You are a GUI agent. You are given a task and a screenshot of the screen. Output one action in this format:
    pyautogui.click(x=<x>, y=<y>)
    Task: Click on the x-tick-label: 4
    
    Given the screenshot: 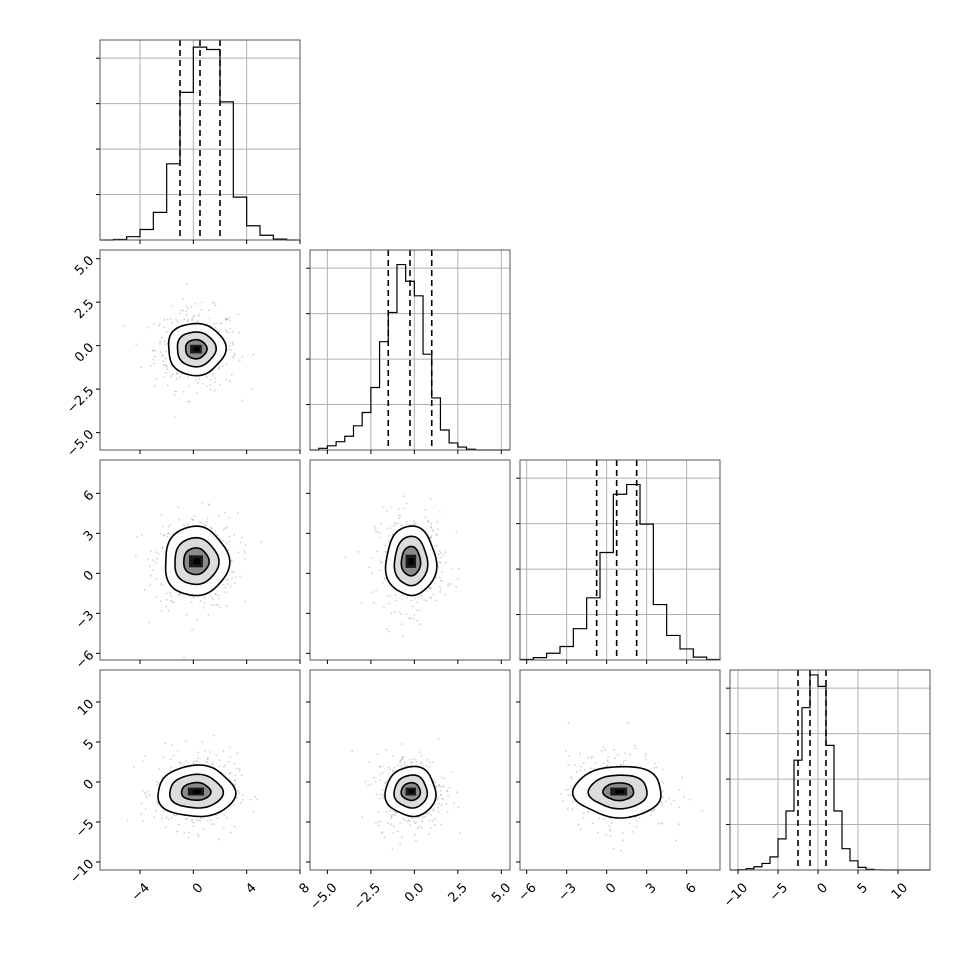 What is the action you would take?
    pyautogui.click(x=251, y=888)
    